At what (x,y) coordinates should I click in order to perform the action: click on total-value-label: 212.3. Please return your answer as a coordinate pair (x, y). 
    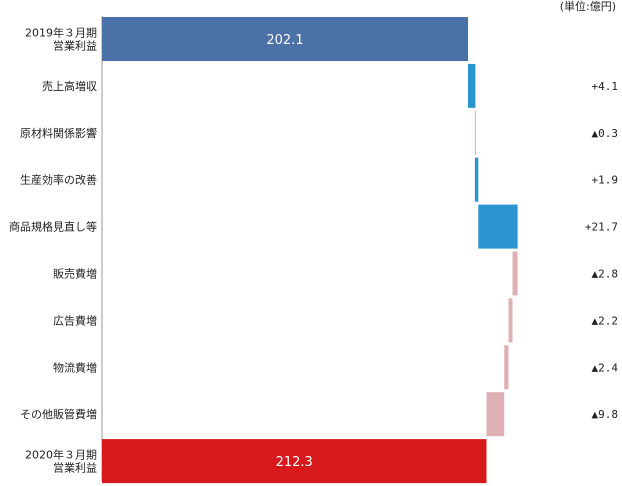
    Looking at the image, I should click on (294, 462).